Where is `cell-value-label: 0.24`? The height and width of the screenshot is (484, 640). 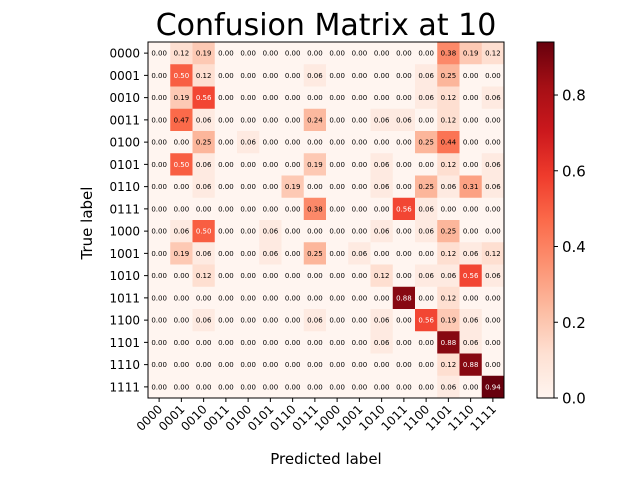 cell-value-label: 0.24 is located at coordinates (315, 120).